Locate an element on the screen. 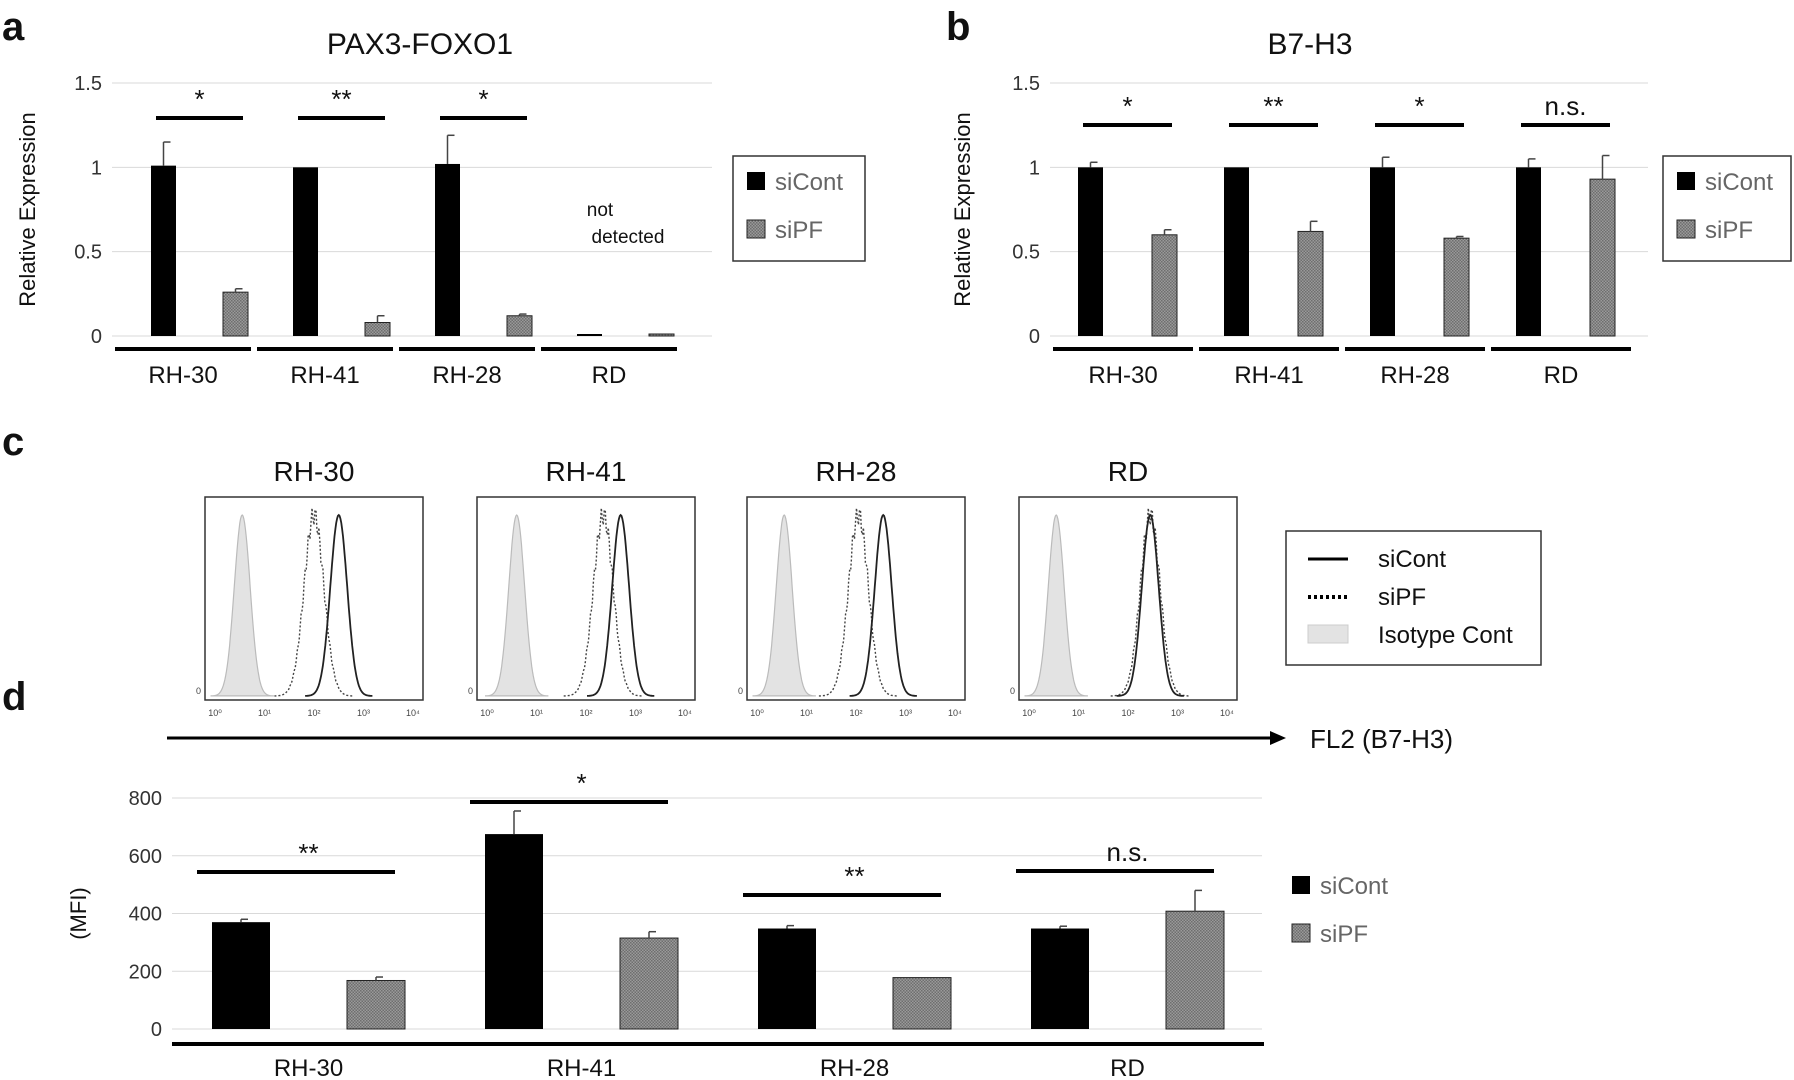  y-tick-label: 800 is located at coordinates (145, 799).